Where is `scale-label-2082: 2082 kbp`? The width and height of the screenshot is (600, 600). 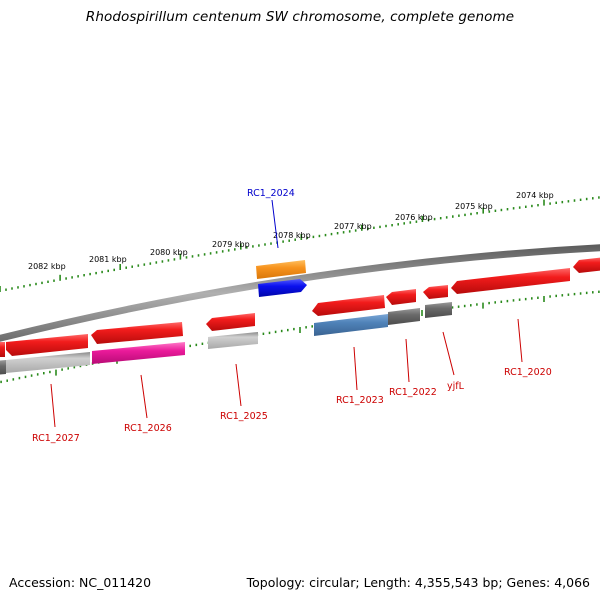
scale-label-2082: 2082 kbp is located at coordinates (47, 266).